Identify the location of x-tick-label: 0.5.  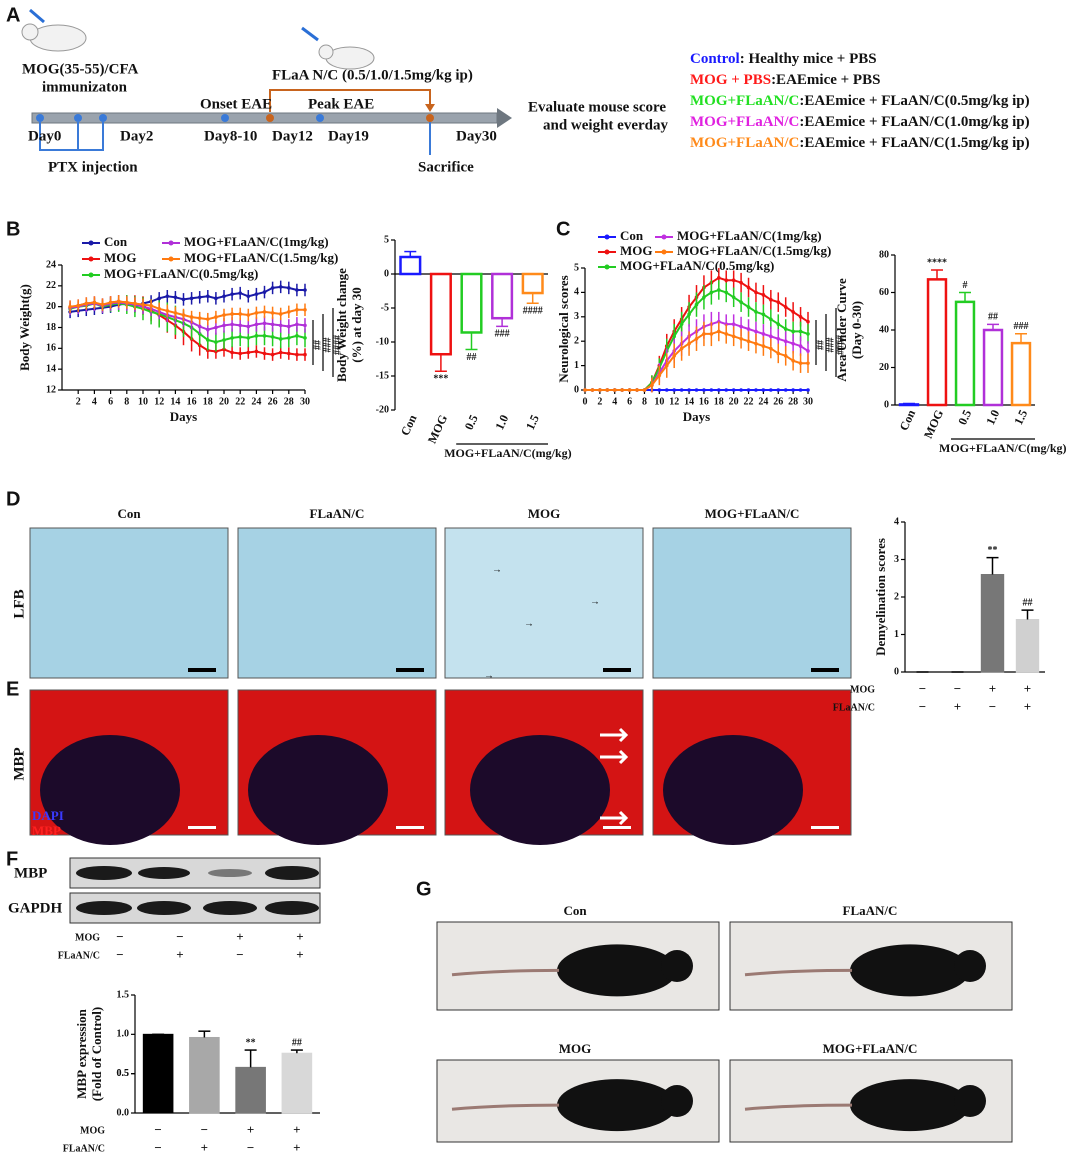
(964, 418).